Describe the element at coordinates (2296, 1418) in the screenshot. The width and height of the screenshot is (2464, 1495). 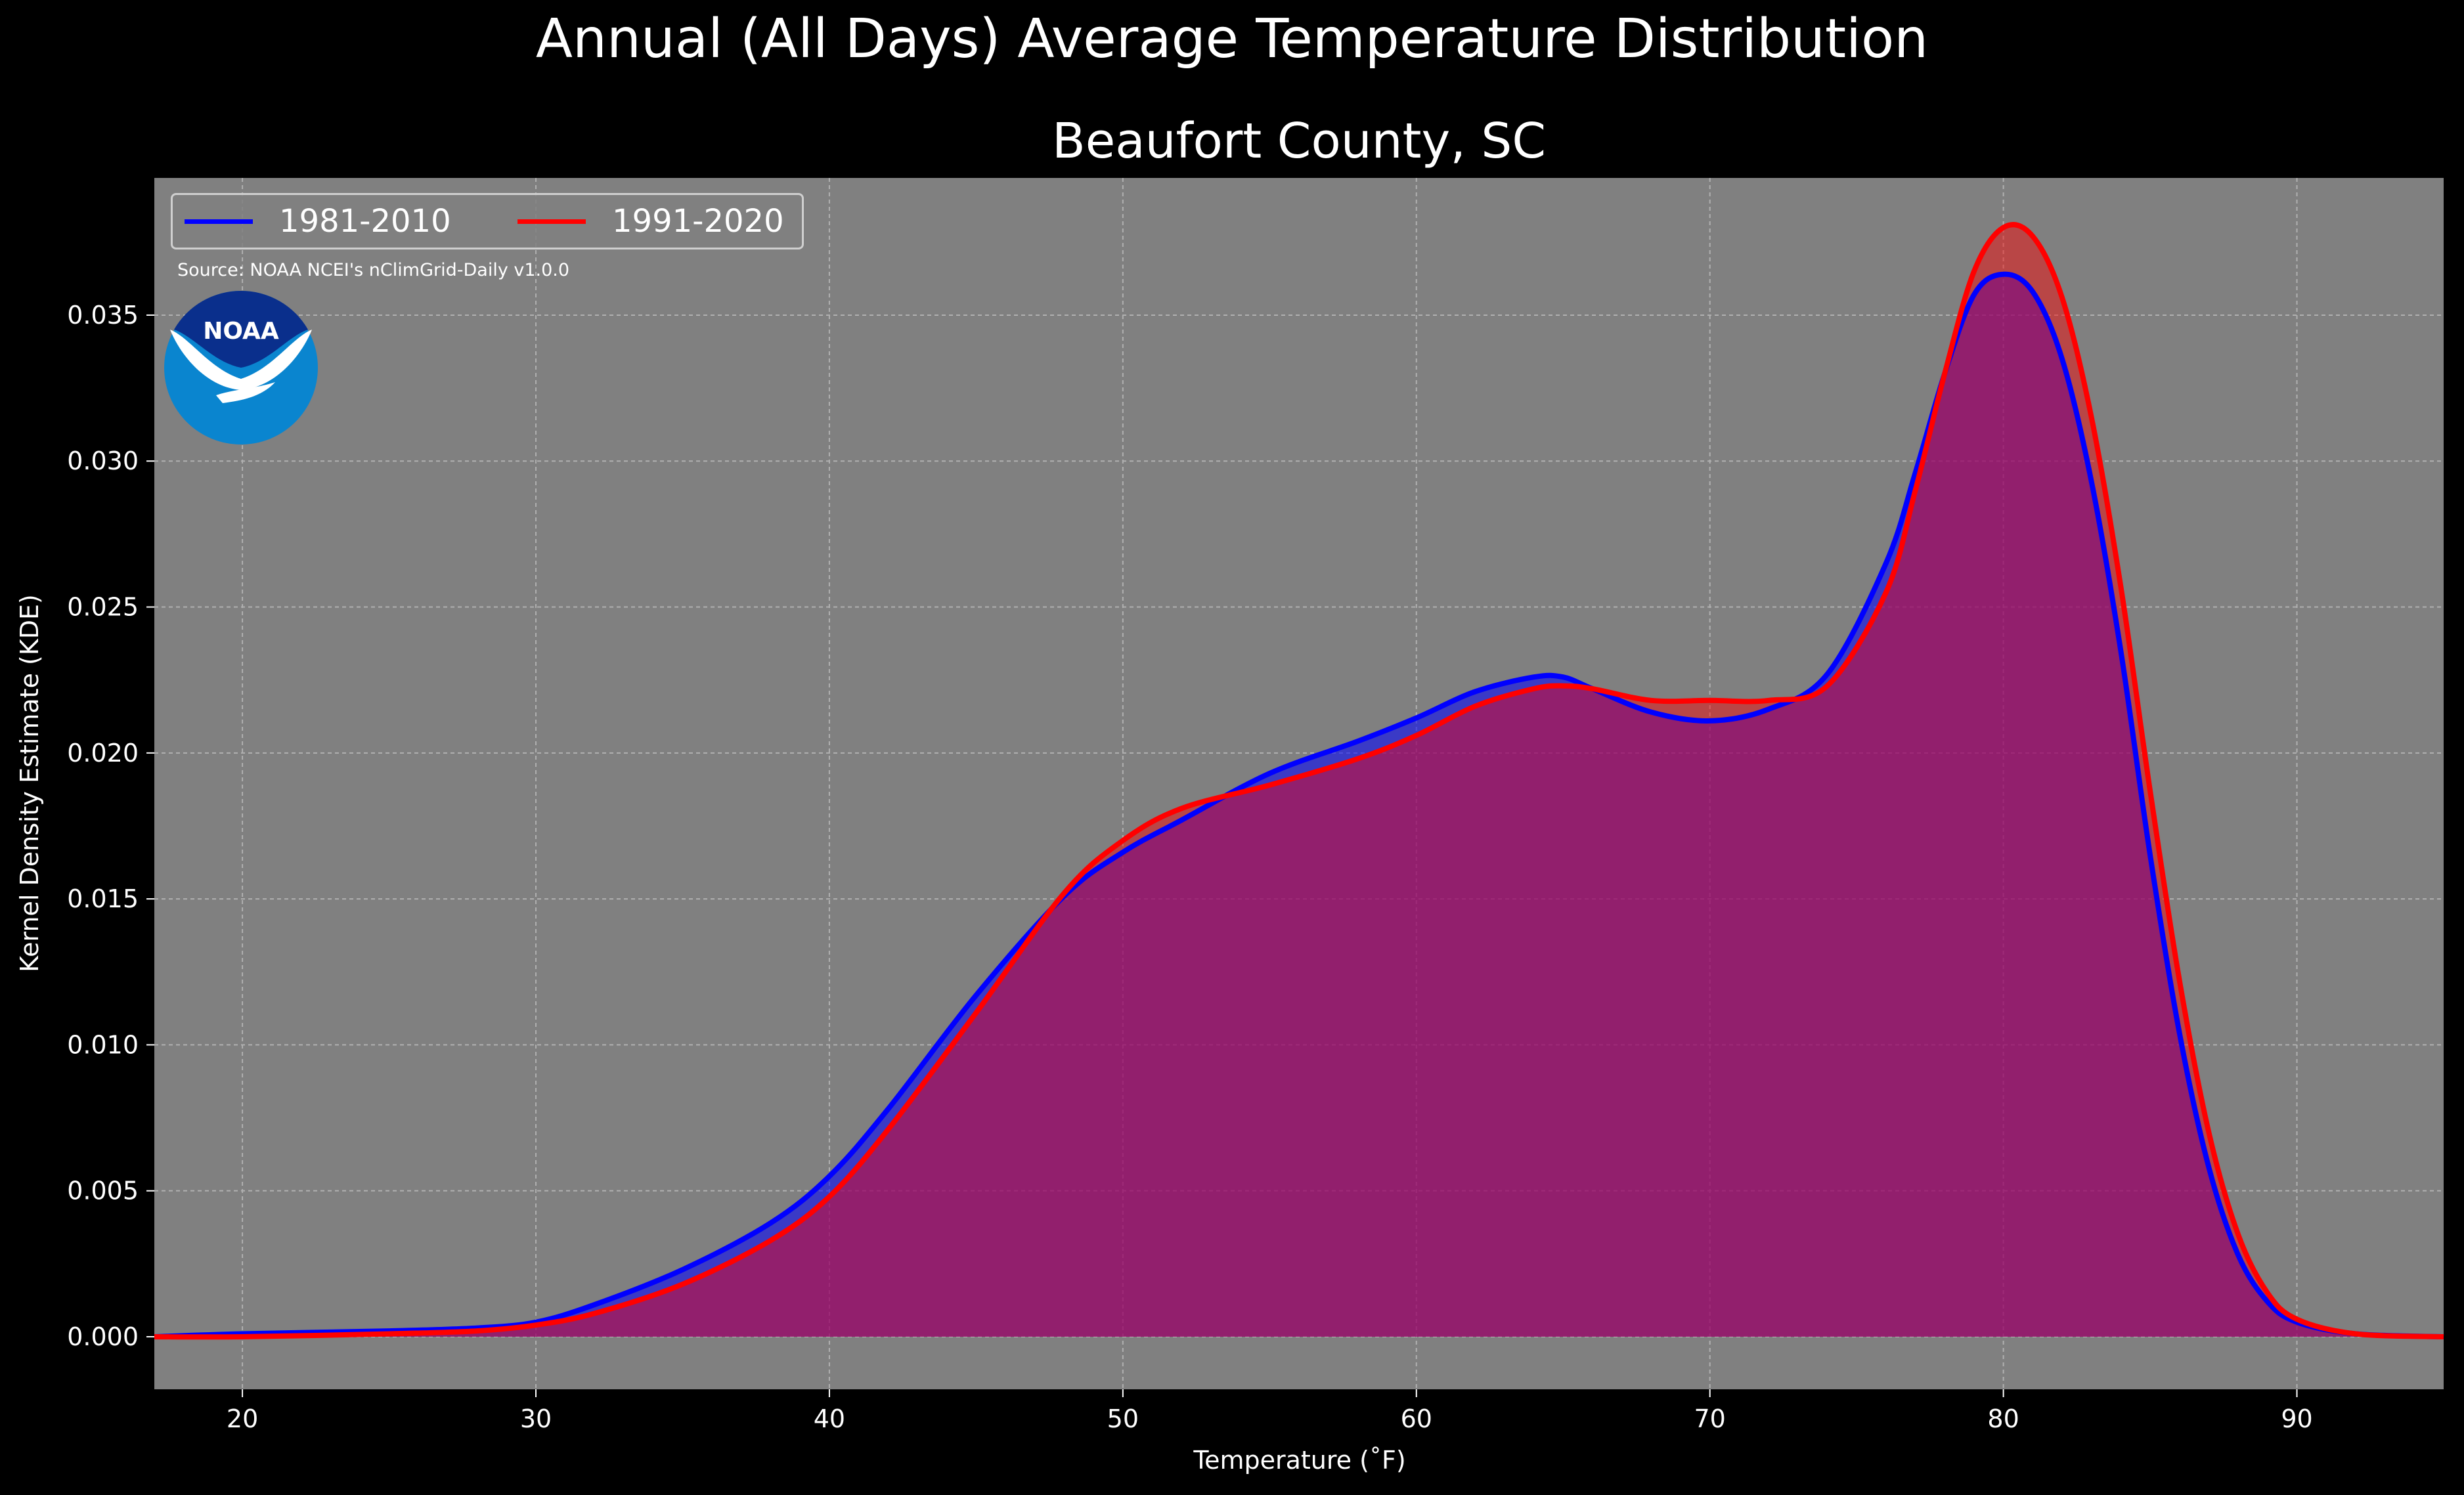
I see `x-tick-label: 90` at that location.